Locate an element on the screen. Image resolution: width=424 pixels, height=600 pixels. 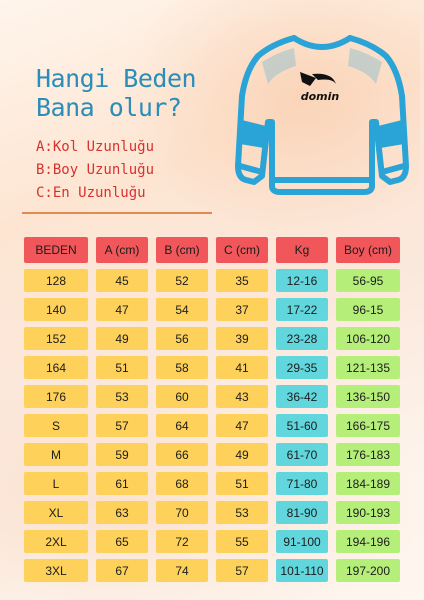
cell-b: 70 is located at coordinates (182, 512).